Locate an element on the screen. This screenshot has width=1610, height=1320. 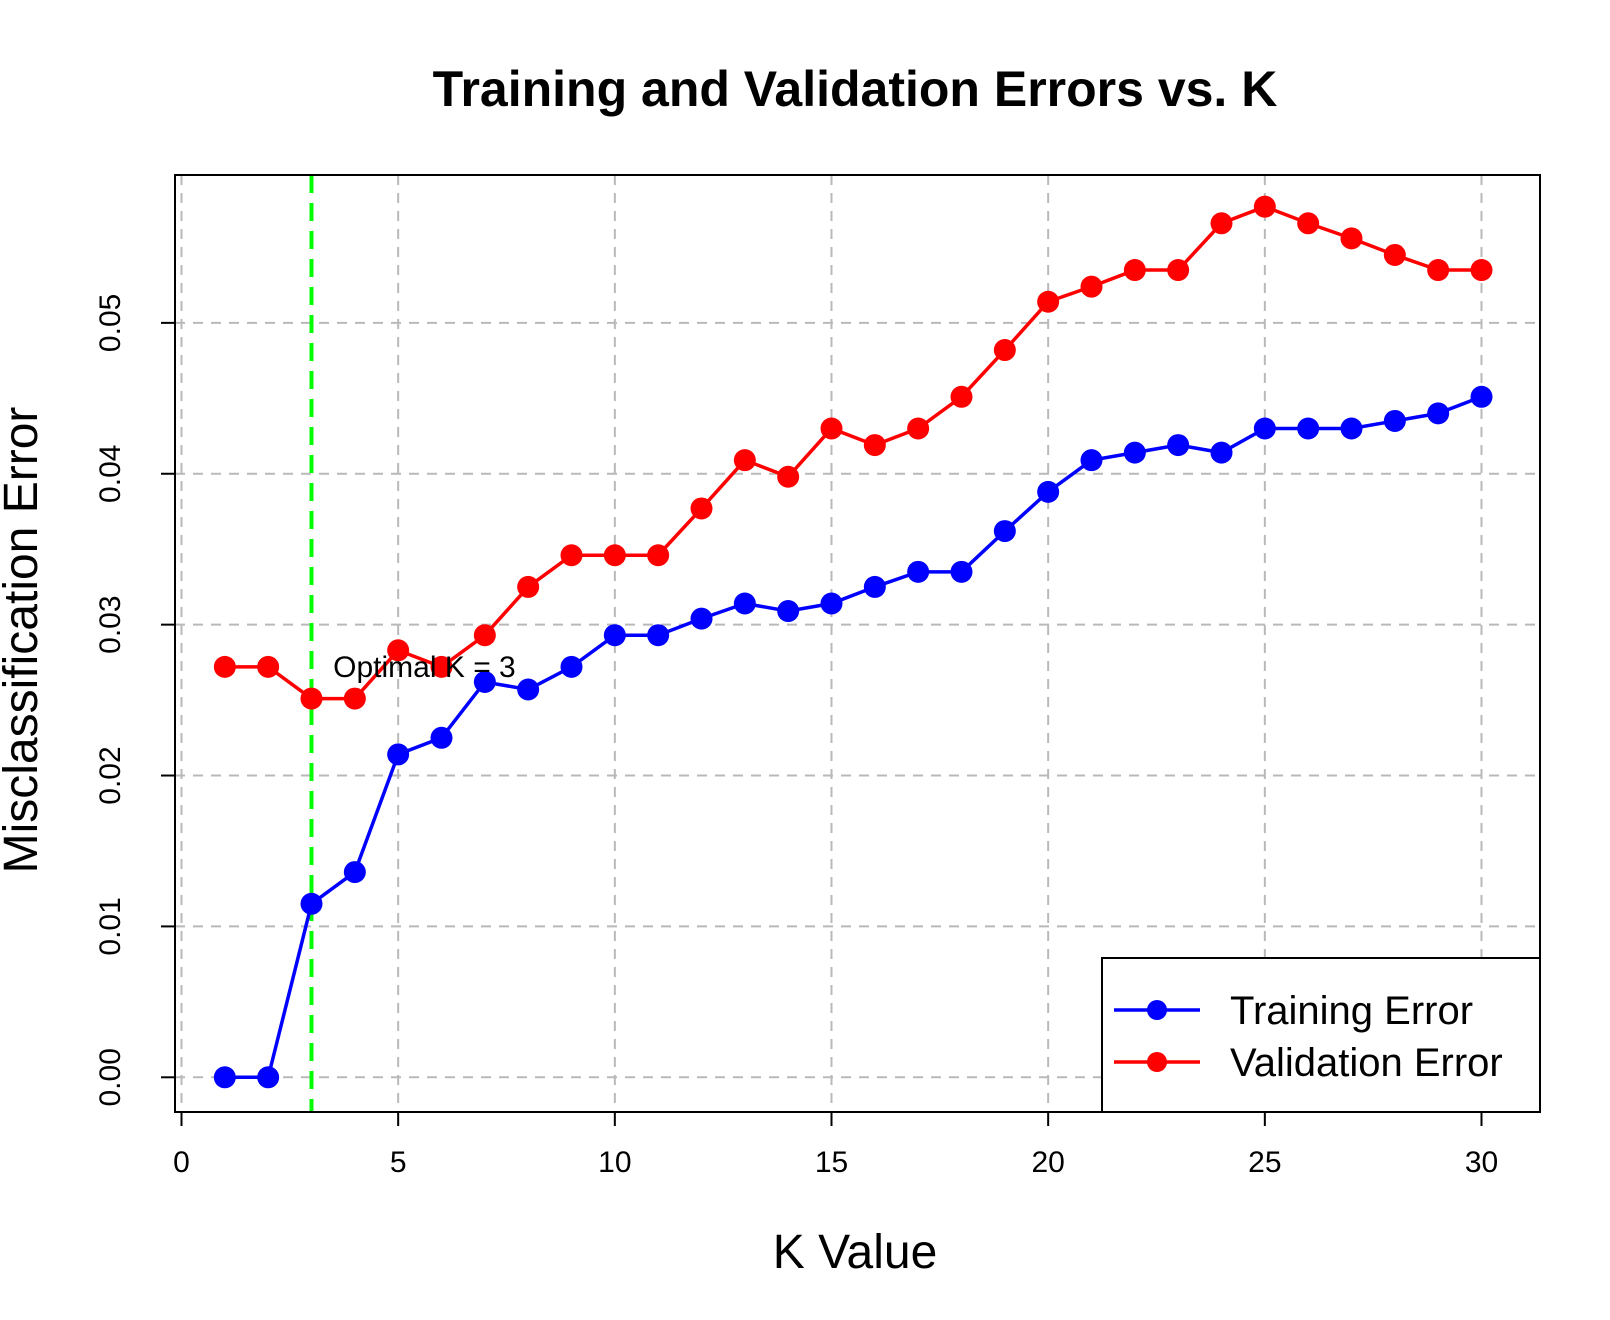
y-tick-label: 0.00 is located at coordinates (110, 1077).